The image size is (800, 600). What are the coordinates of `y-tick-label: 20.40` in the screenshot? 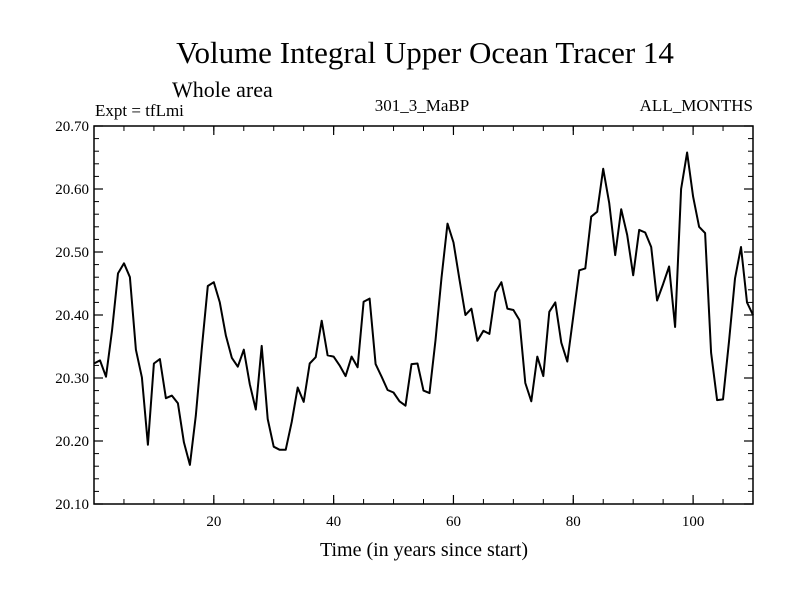 It's located at (72, 316).